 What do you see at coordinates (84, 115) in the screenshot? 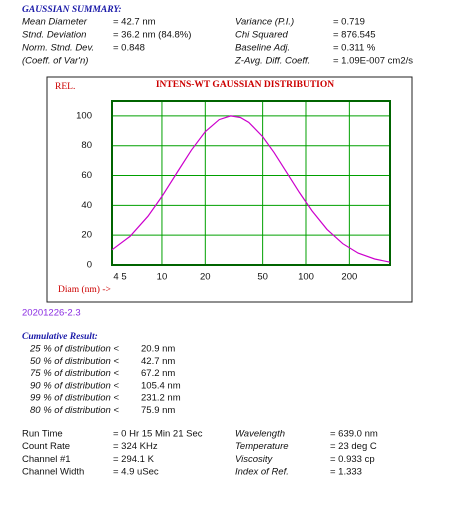
I see `y-tick-label: 100` at bounding box center [84, 115].